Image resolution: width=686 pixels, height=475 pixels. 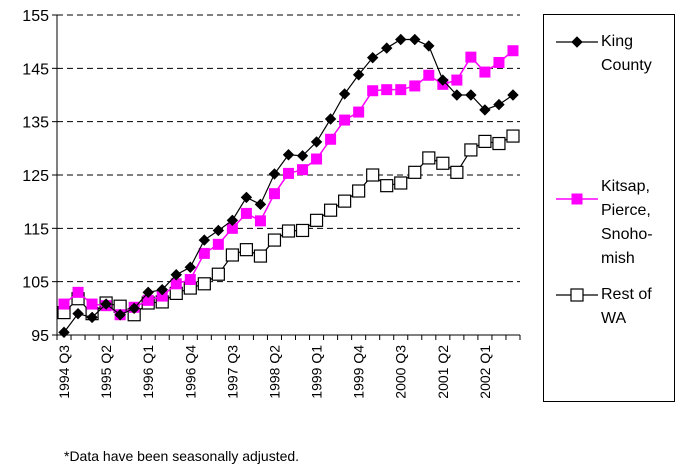 What do you see at coordinates (36, 229) in the screenshot?
I see `y-tick-label: 115` at bounding box center [36, 229].